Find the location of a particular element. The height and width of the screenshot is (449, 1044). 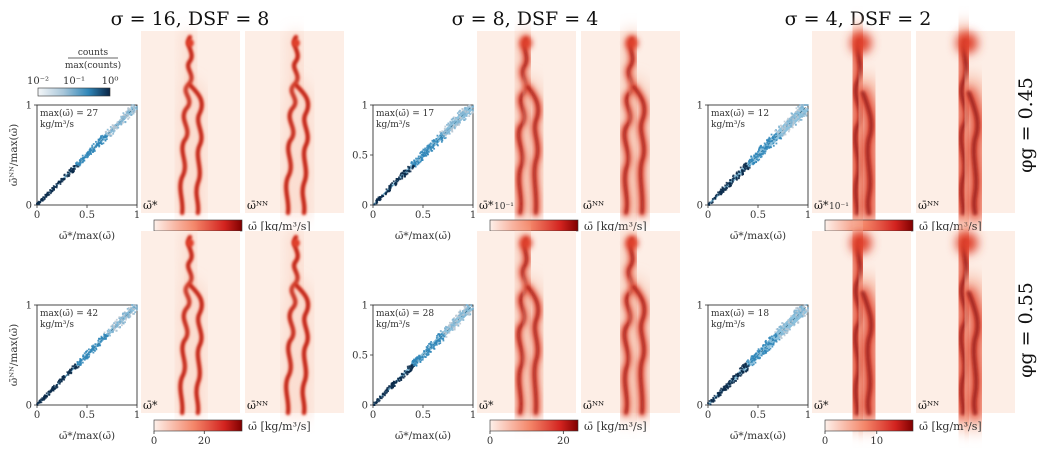

counts-colorbar: counts max(counts) 10⁻² 10⁻¹ 10⁰ is located at coordinates (74, 72).